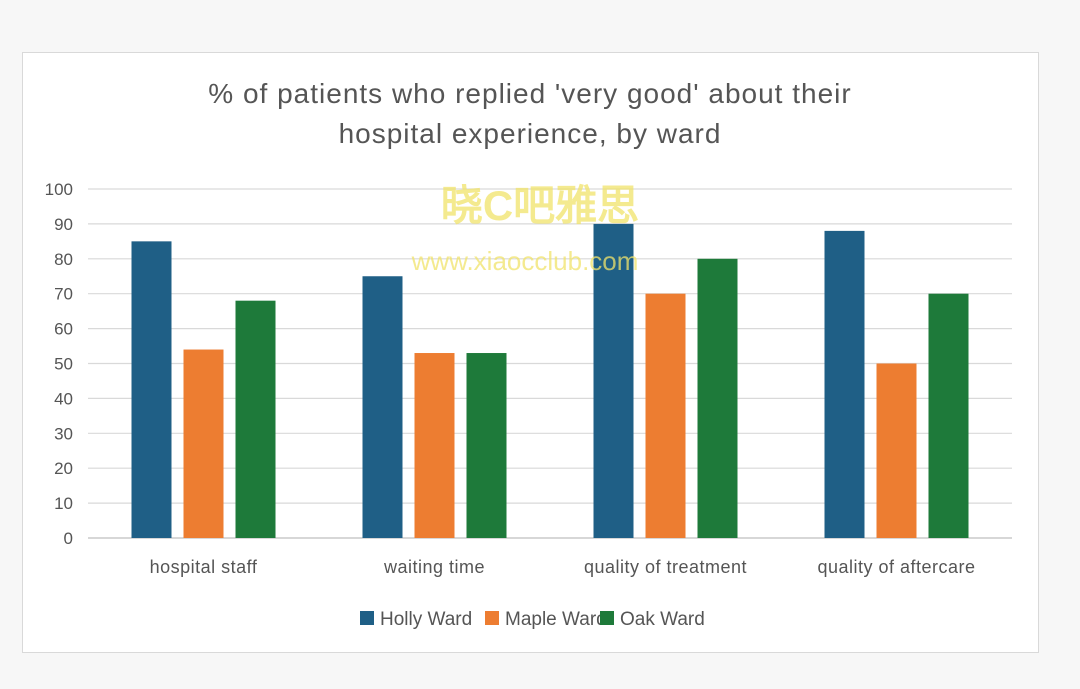 The image size is (1080, 689). I want to click on x-category-label: quality of treatment, so click(665, 567).